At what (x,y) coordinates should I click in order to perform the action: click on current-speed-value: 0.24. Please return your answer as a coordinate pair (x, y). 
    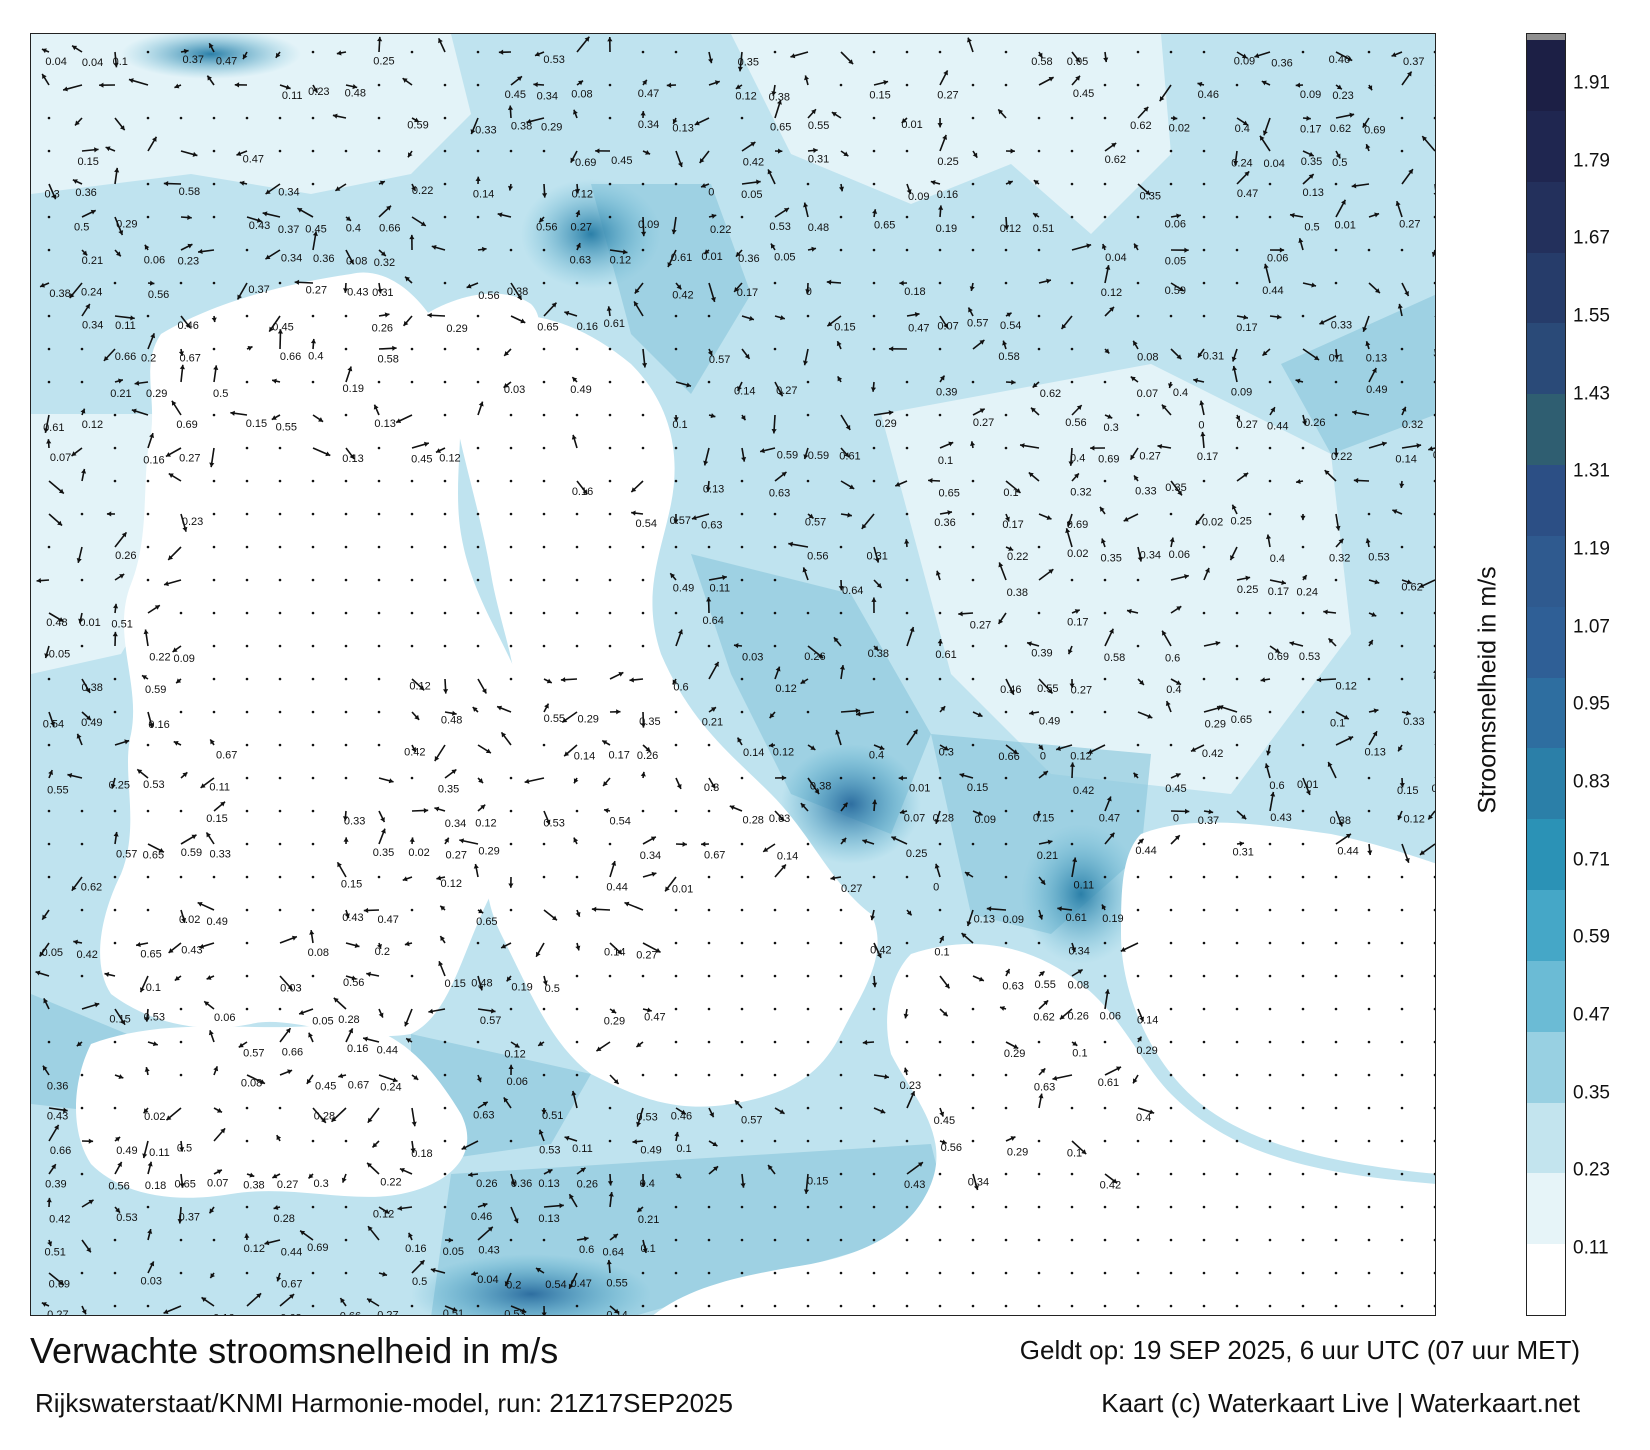
    Looking at the image, I should click on (91, 293).